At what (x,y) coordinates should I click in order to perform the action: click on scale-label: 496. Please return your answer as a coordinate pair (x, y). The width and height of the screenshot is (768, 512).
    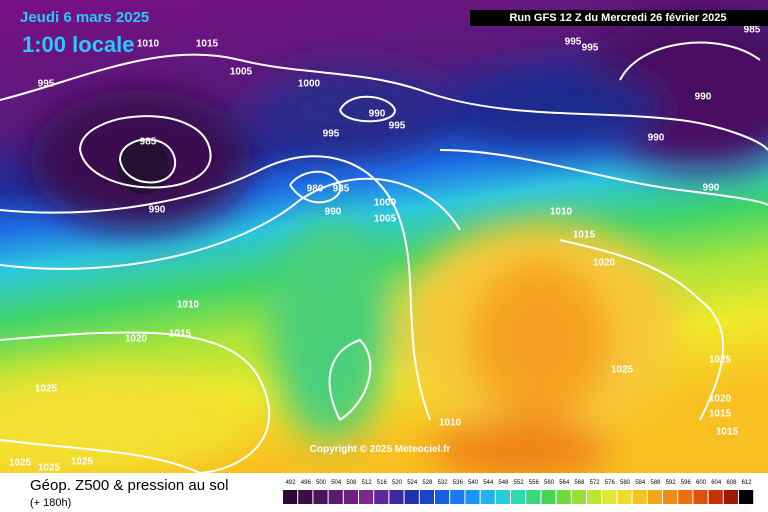
    Looking at the image, I should click on (306, 483).